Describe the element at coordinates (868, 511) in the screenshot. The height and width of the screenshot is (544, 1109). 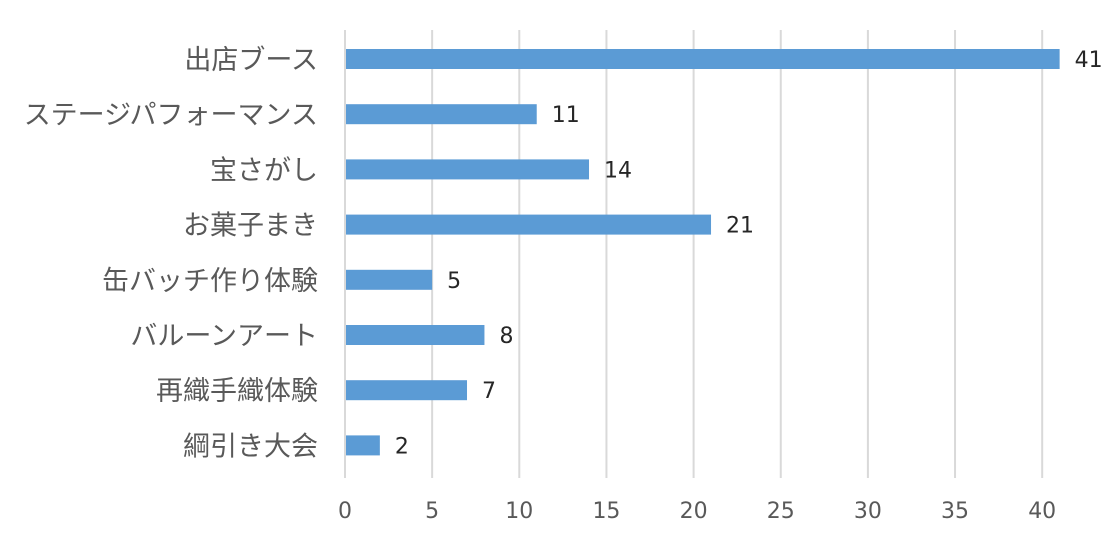
I see `x-tick-label: 30` at that location.